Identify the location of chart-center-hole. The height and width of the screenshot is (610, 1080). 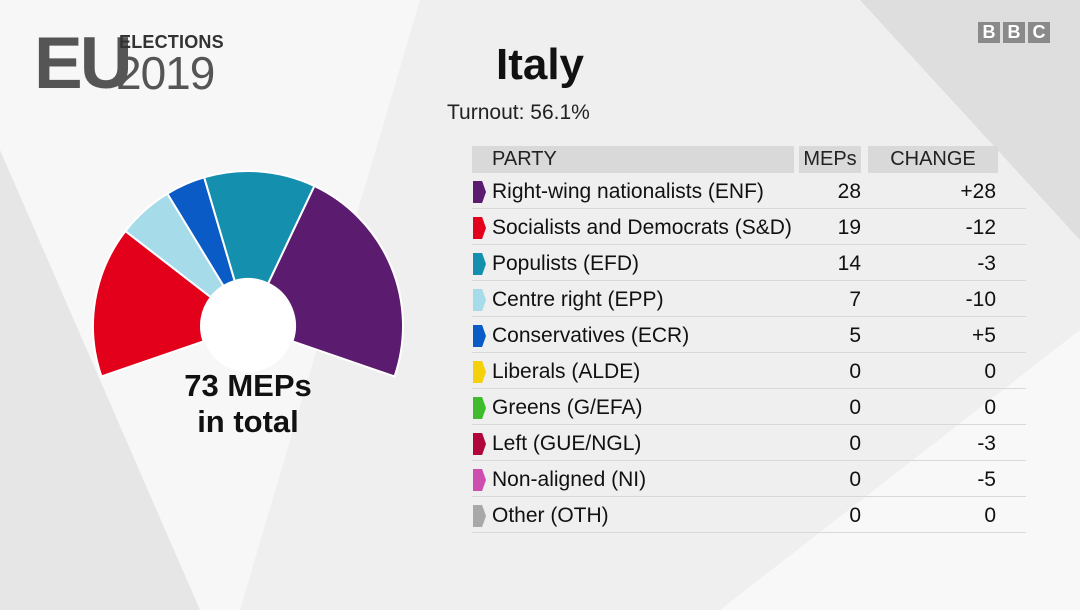
(248, 326).